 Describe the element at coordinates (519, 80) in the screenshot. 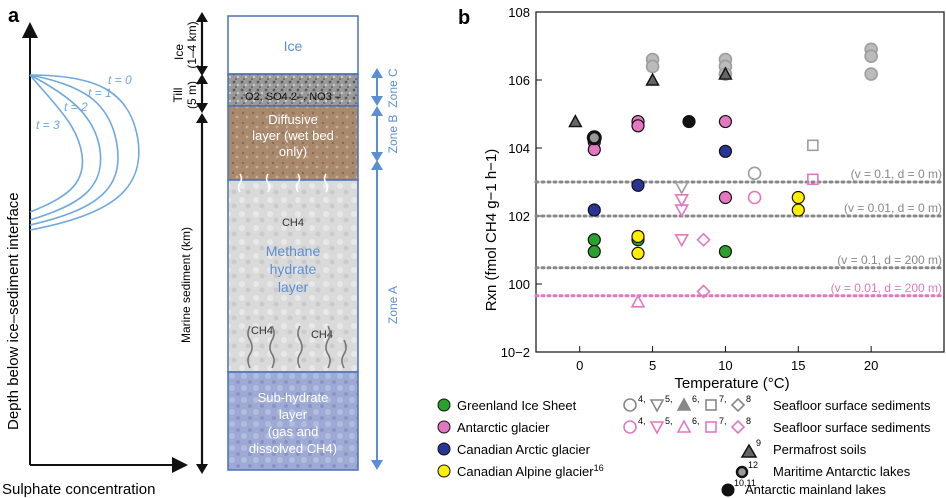

I see `y-tick-label-4: 106` at that location.